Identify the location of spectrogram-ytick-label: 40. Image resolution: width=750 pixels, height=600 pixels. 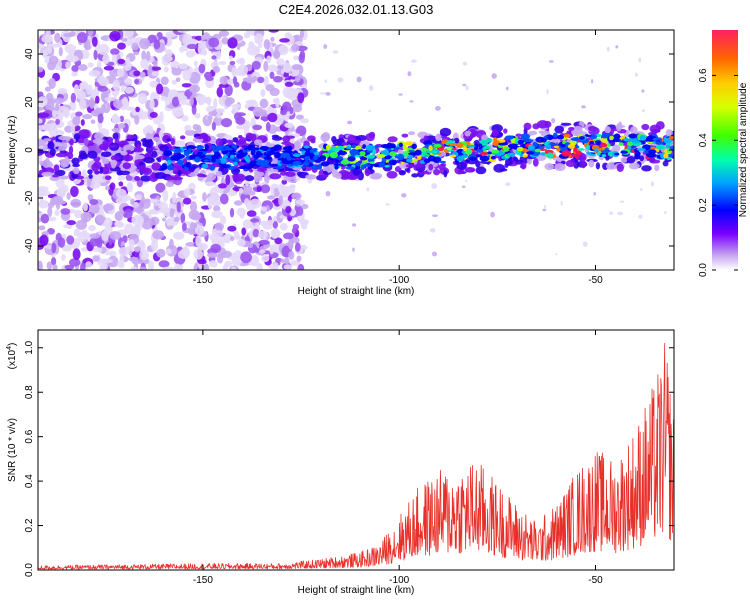
(29, 54).